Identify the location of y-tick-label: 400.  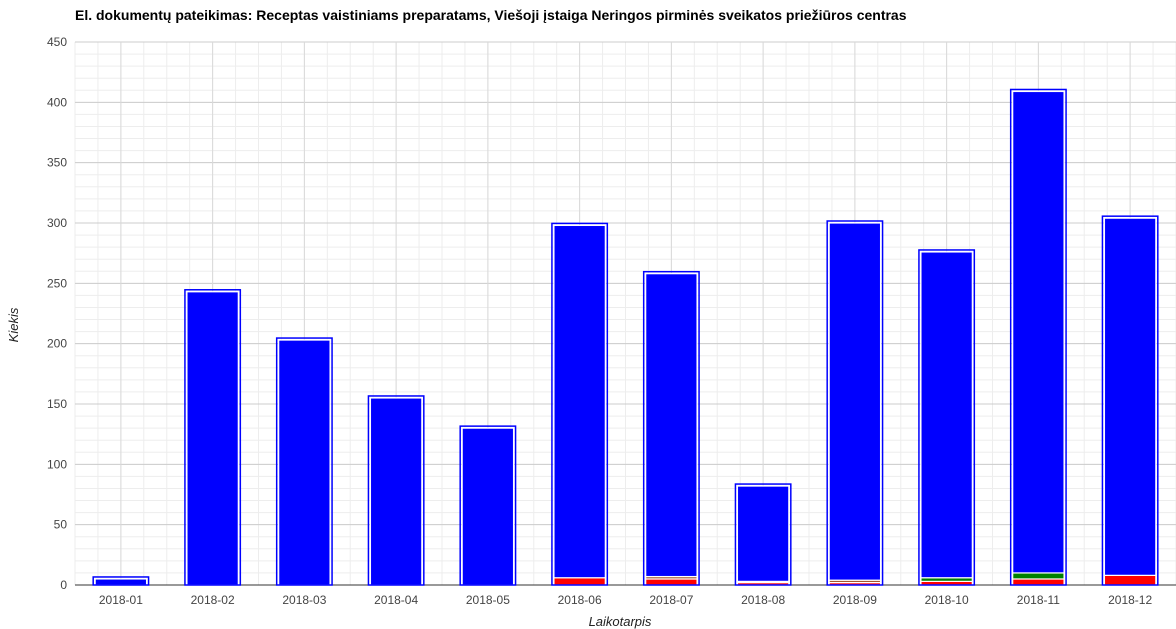
(57, 102).